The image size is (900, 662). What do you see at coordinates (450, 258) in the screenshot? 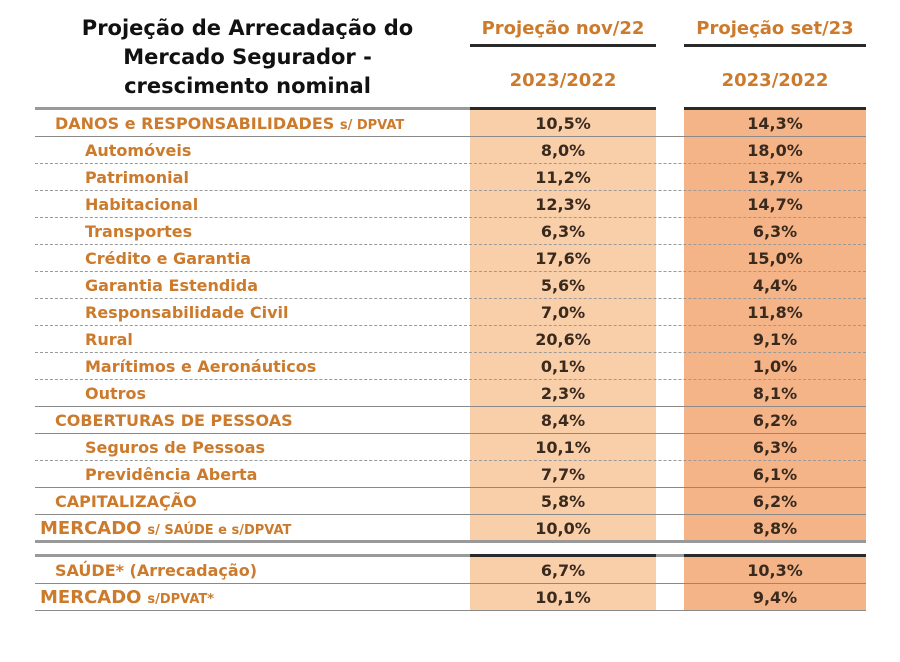
I see `table-row: Crédito e Garantia 17,6% 15,0%` at bounding box center [450, 258].